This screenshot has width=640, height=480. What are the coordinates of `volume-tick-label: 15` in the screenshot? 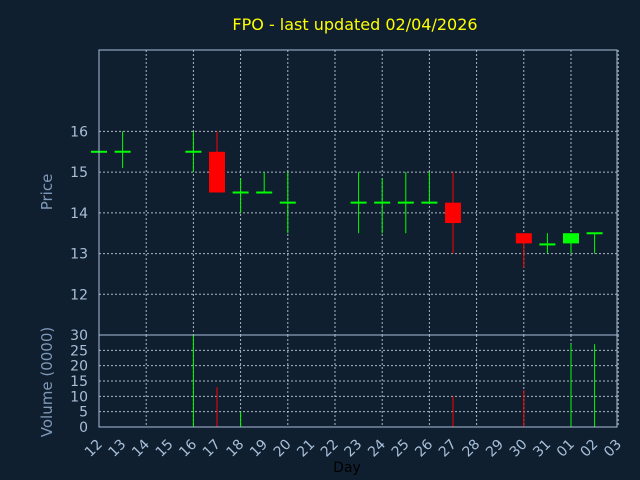 It's located at (79, 382).